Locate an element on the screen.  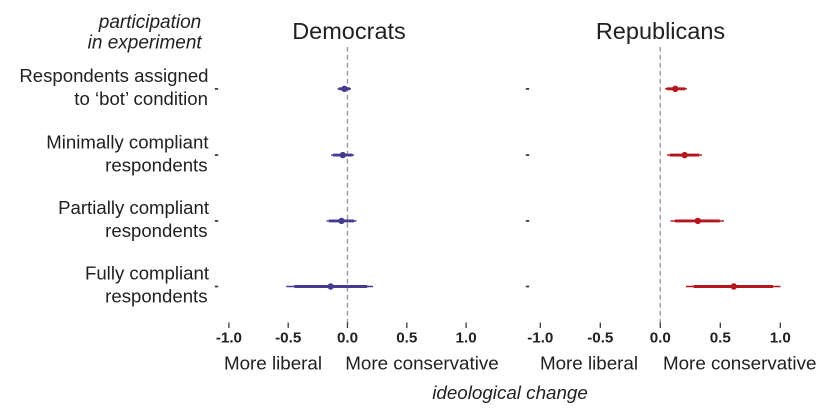
svg-text: Minimally compliant is located at coordinates (127, 141).